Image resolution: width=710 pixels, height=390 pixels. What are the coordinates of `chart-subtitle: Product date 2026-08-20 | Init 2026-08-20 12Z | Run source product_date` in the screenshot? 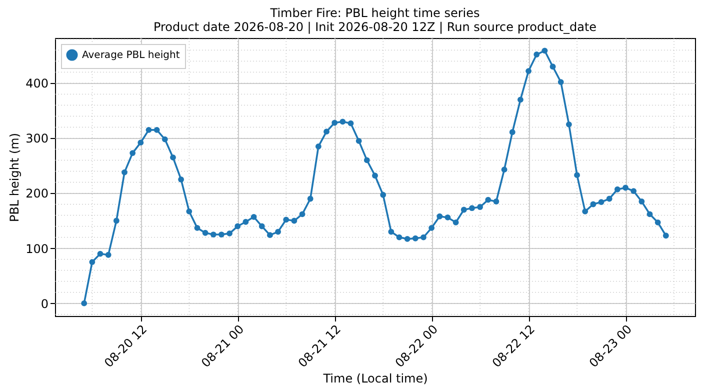 It's located at (375, 27).